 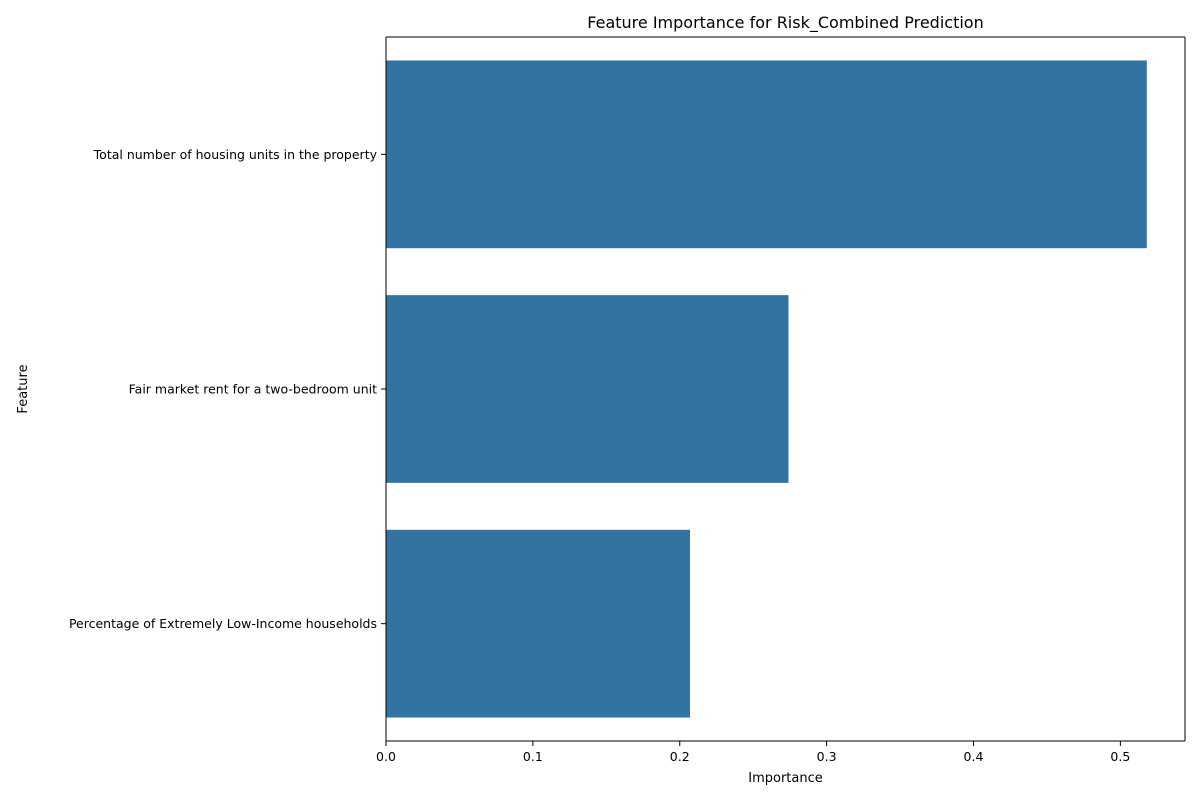 What do you see at coordinates (386, 756) in the screenshot?
I see `x-tick-label-1: 0.0` at bounding box center [386, 756].